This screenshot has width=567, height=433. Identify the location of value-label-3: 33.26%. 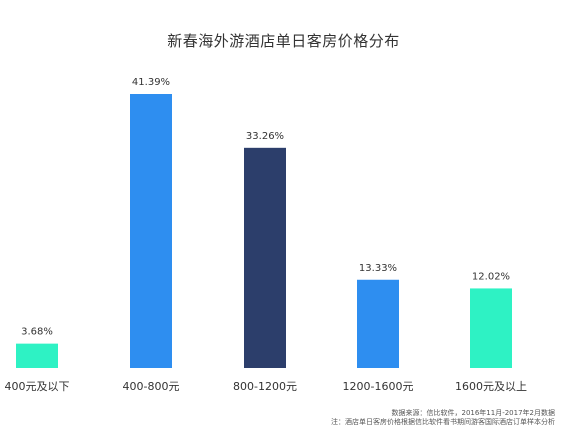
(265, 136).